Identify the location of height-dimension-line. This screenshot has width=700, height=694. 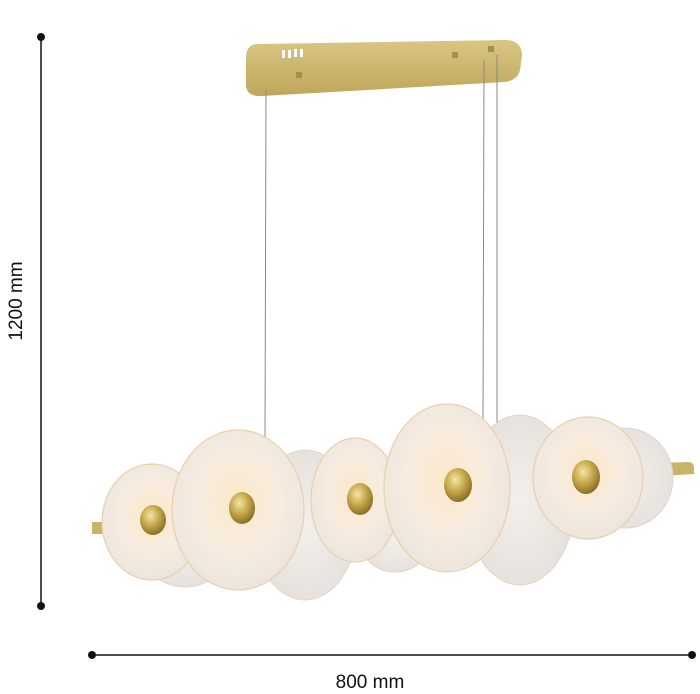
(41, 321).